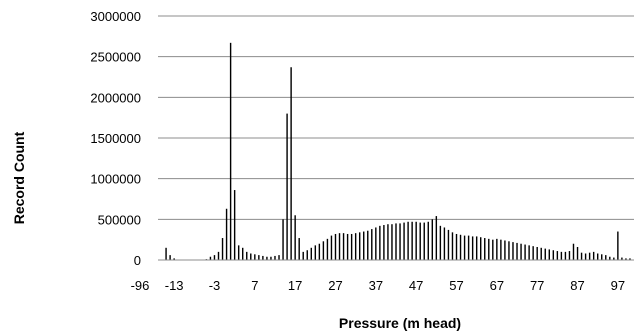 Image resolution: width=638 pixels, height=334 pixels. I want to click on x-tick-label: 57, so click(456, 285).